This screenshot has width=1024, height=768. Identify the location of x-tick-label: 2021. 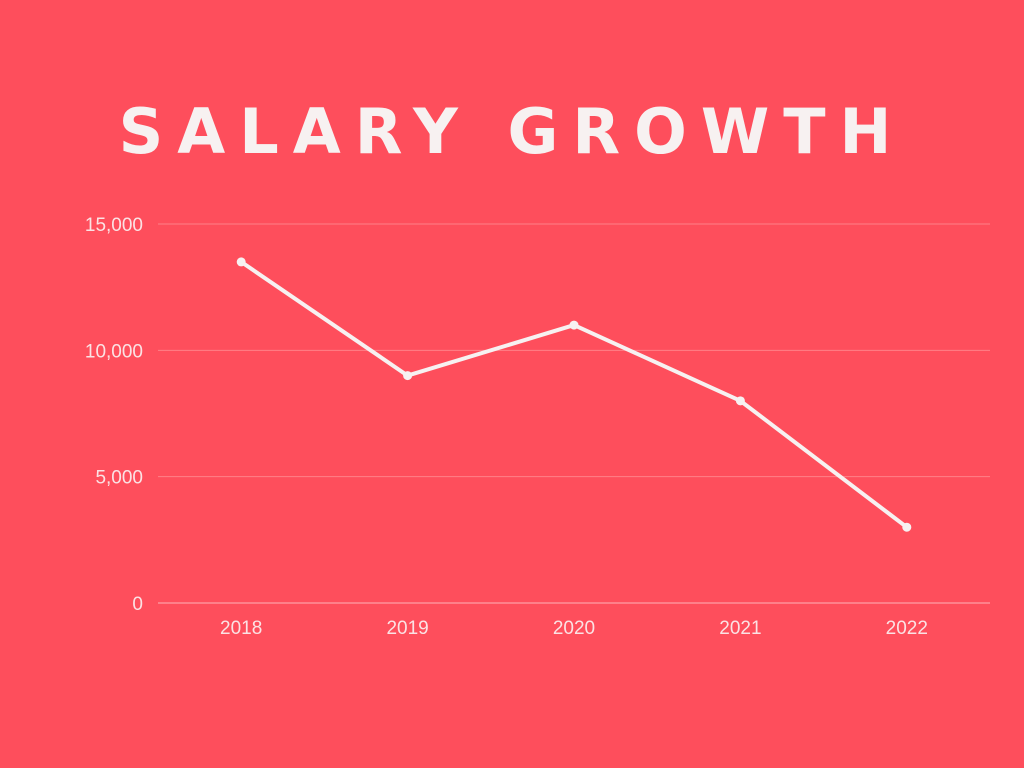
(740, 628).